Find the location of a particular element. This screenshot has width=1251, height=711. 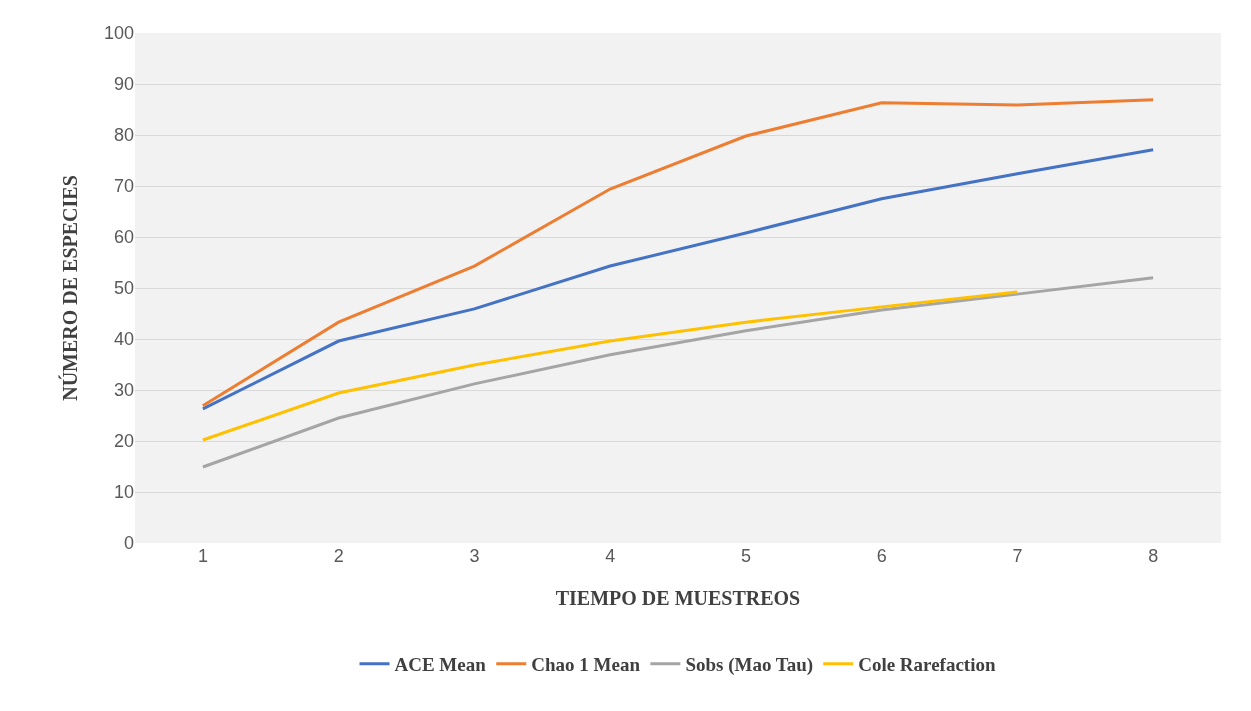

legend-label: Cole Rarefaction is located at coordinates (927, 665).